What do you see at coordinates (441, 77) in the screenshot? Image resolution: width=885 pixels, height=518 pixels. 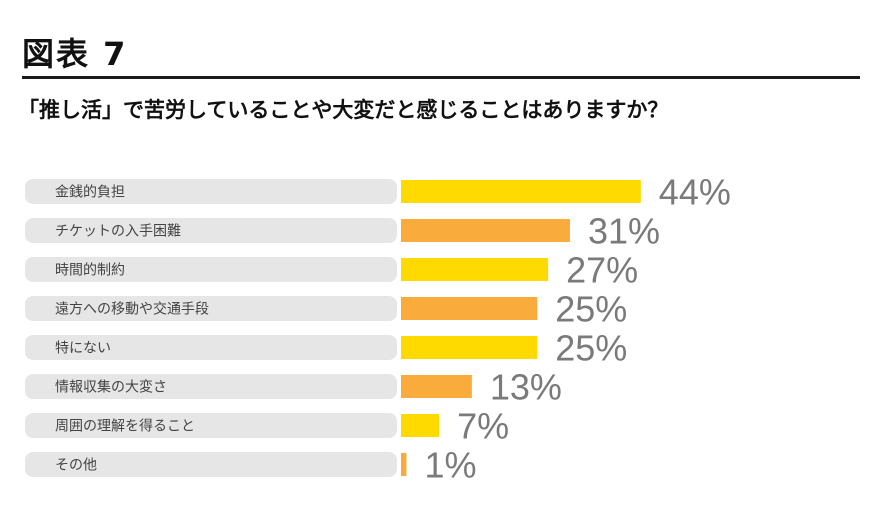 I see `title-rule` at bounding box center [441, 77].